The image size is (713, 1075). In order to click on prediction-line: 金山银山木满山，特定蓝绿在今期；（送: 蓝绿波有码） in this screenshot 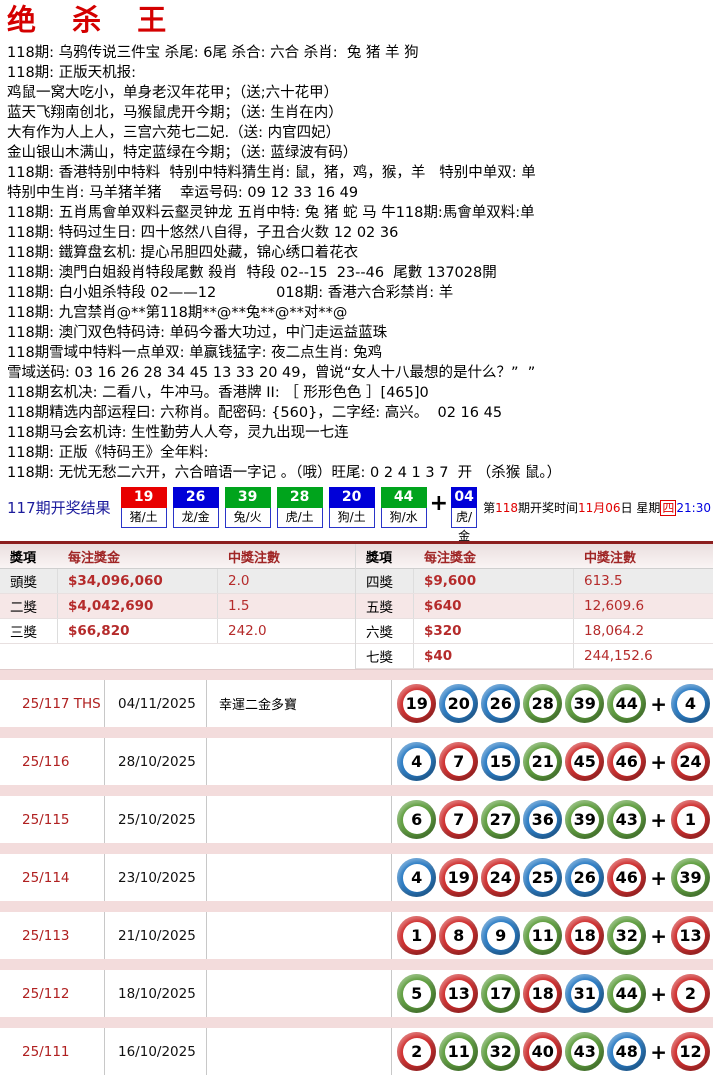, I will do `click(182, 153)`.